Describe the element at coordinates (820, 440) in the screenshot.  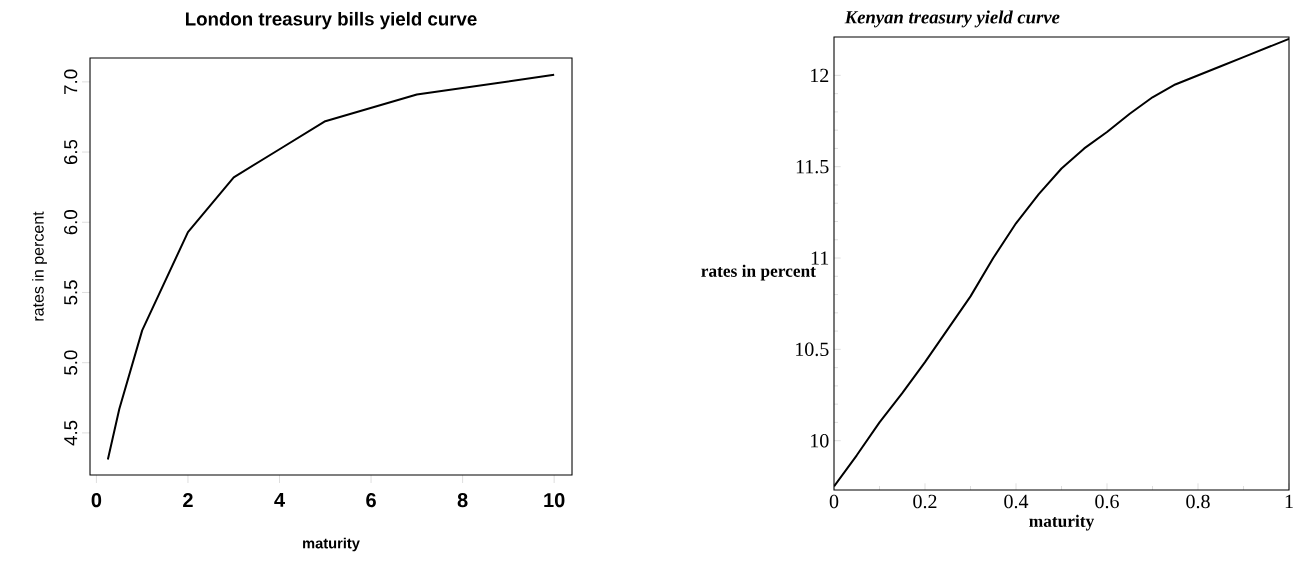
I see `y-tick-label: 10` at that location.